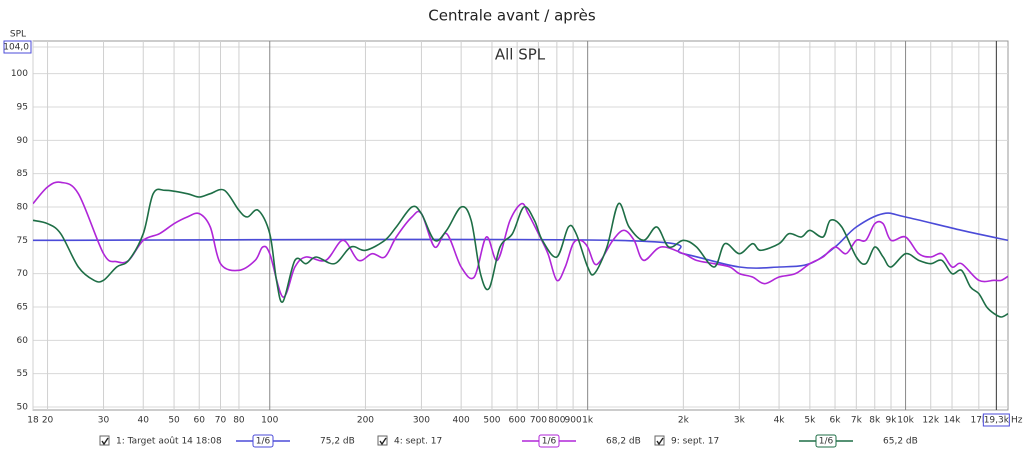  Describe the element at coordinates (461, 421) in the screenshot. I see `x-tick-label: 400` at that location.